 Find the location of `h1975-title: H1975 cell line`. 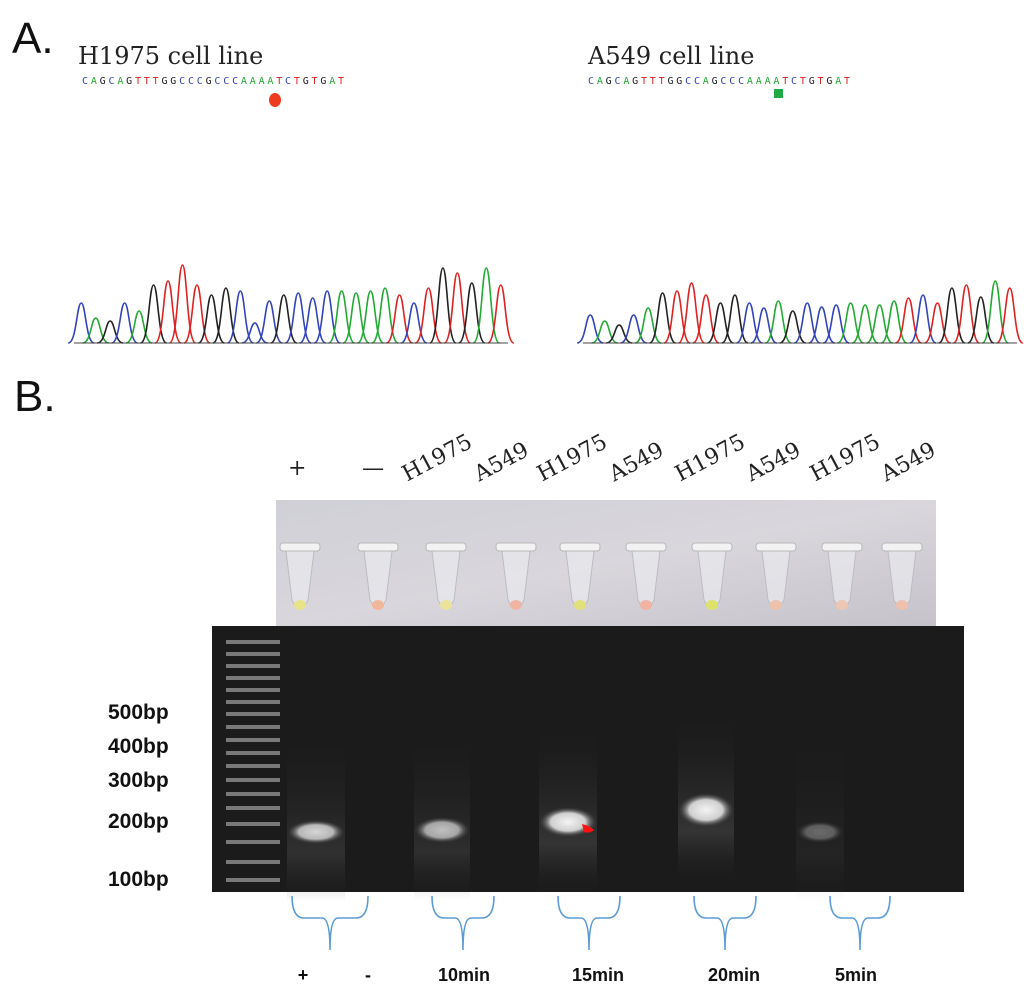

h1975-title: H1975 cell line is located at coordinates (171, 56).